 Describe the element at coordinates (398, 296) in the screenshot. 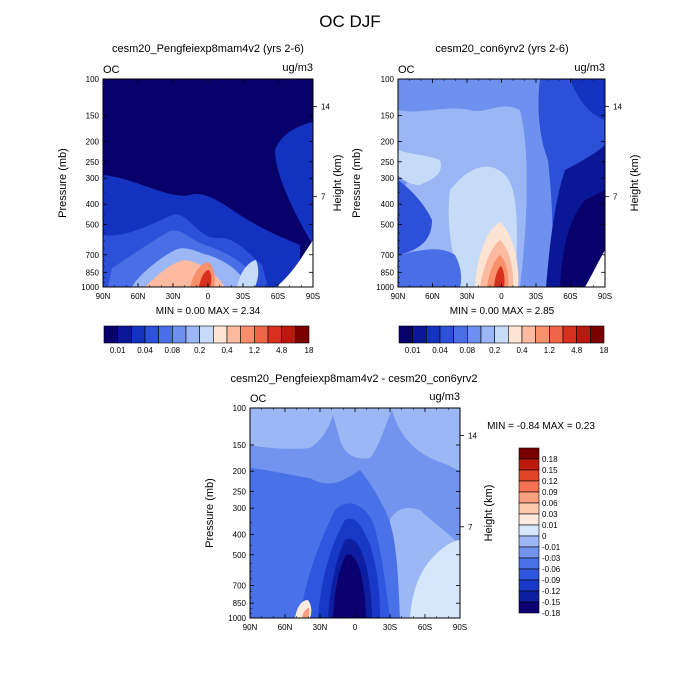

I see `p2-xtick-label: 90N` at that location.